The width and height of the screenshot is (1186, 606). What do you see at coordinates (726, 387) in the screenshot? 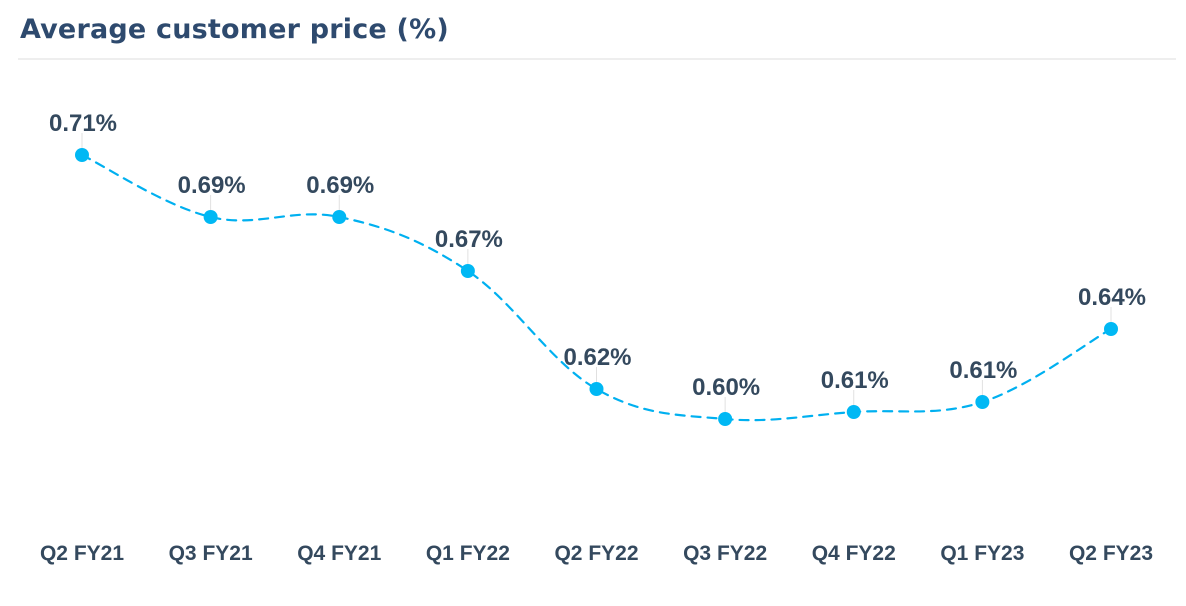
I see `data-label: 0.60%` at bounding box center [726, 387].